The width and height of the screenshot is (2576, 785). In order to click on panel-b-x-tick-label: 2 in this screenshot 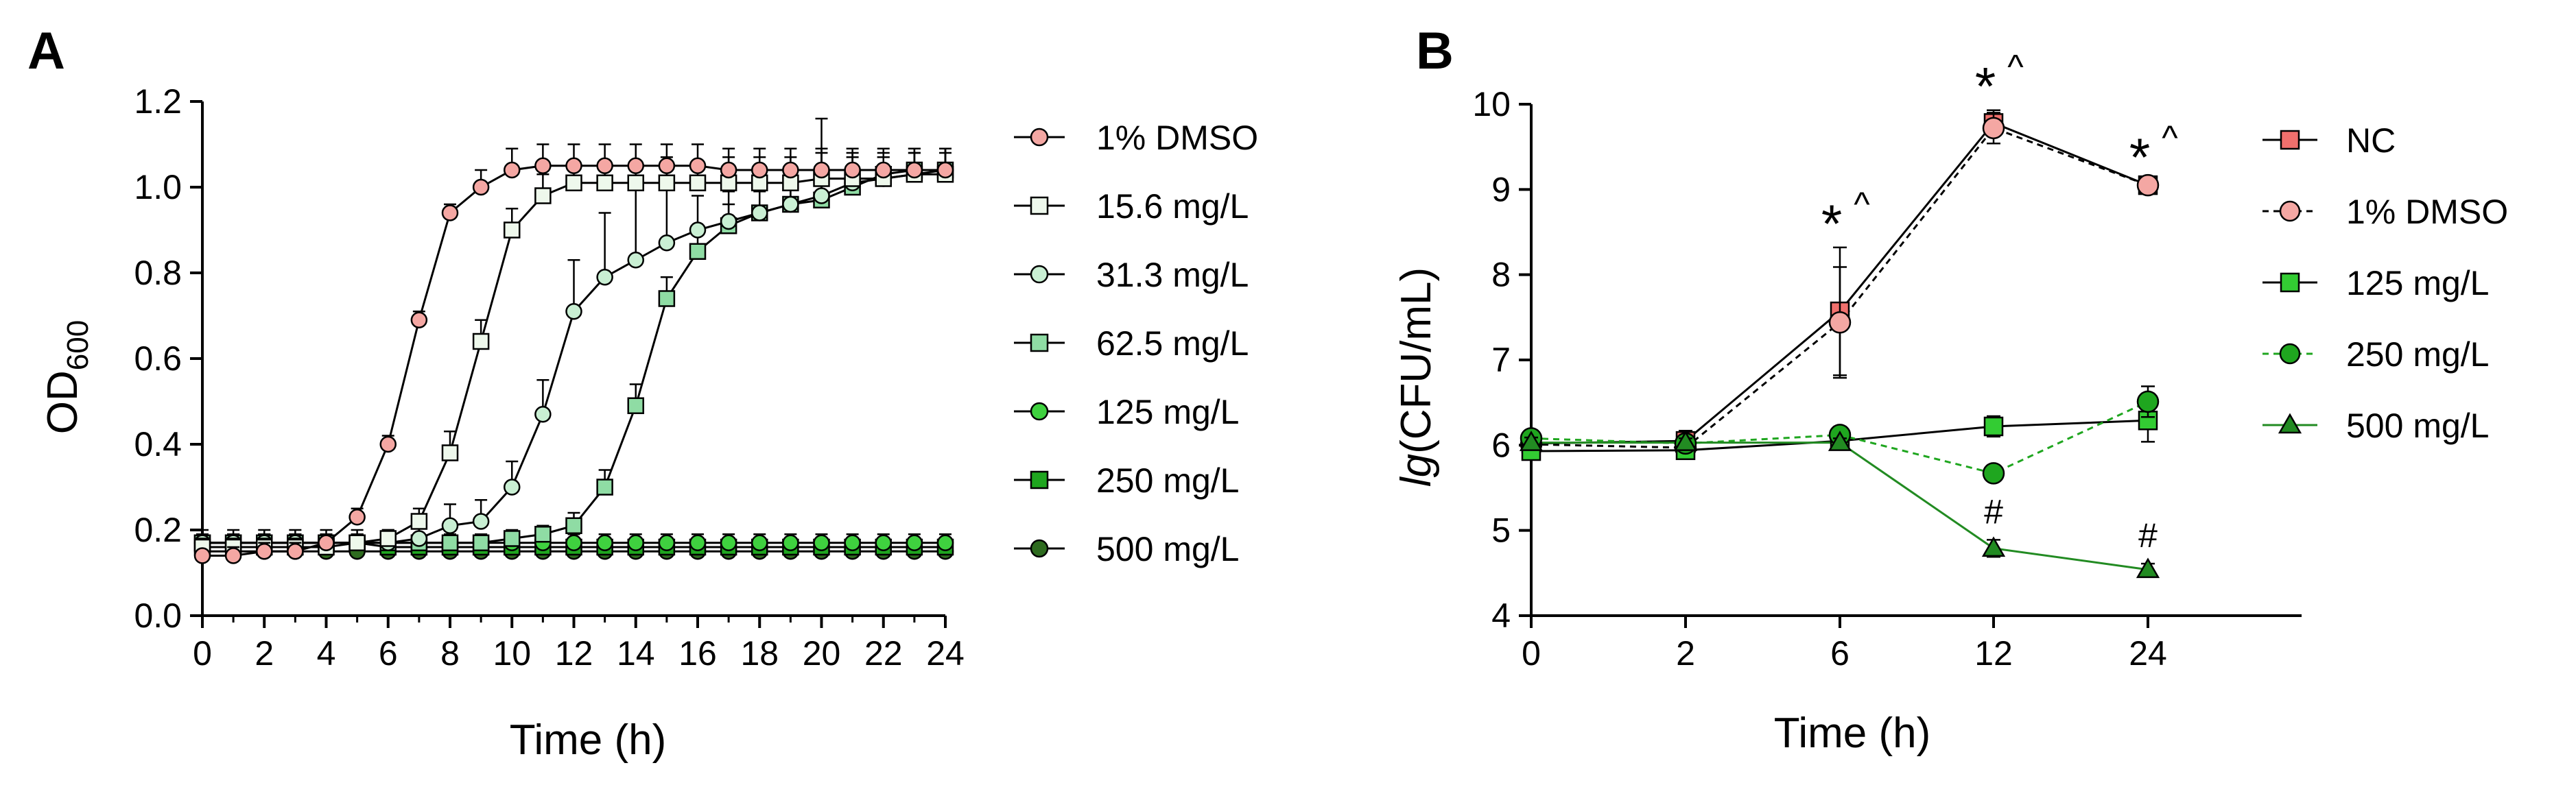, I will do `click(1685, 653)`.